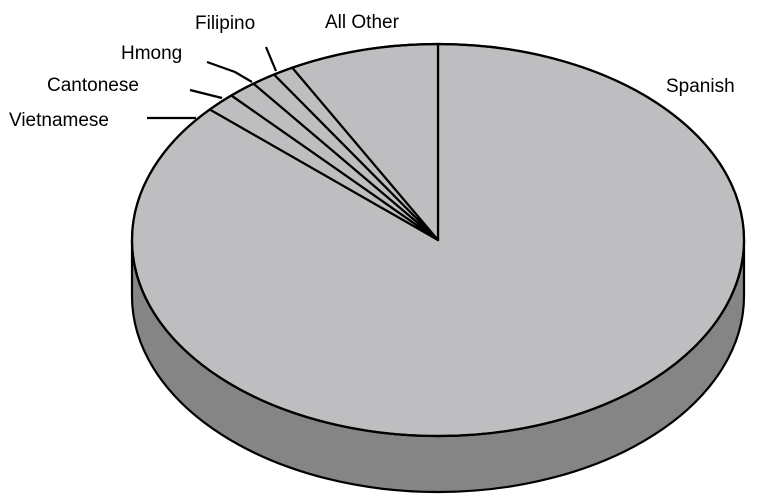 Image resolution: width=762 pixels, height=497 pixels. I want to click on slice-label-all-other: All Other, so click(362, 22).